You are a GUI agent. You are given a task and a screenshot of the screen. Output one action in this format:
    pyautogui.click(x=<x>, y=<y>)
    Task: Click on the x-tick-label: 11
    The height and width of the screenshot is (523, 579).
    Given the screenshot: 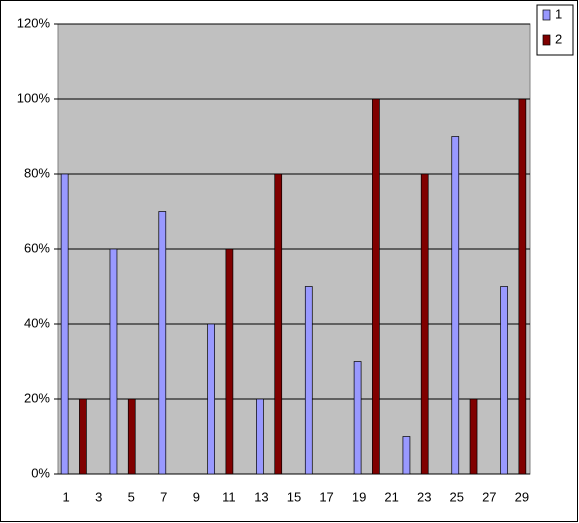 What is the action you would take?
    pyautogui.click(x=229, y=496)
    